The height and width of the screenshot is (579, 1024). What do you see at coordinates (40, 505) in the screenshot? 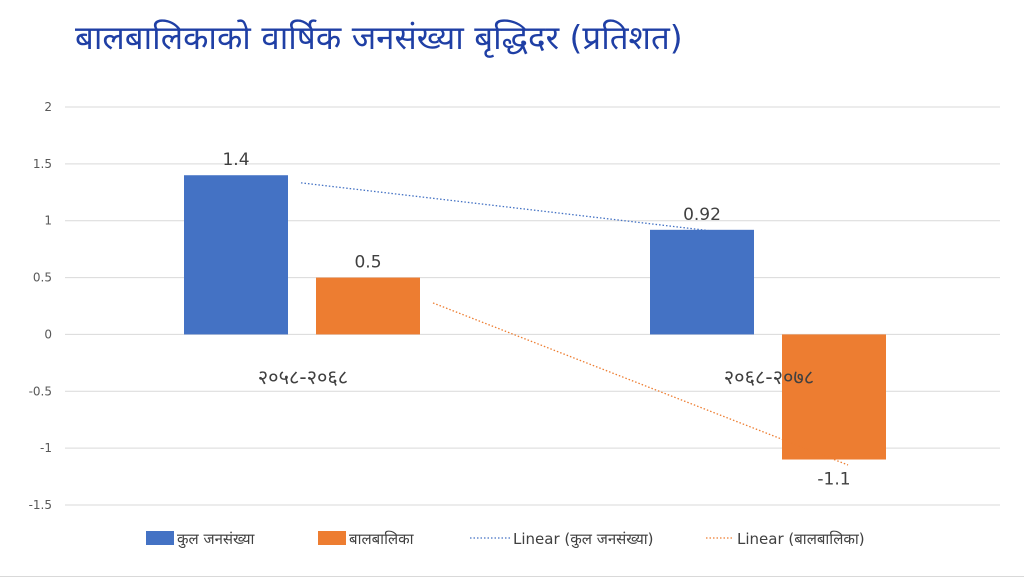
I see `y-tick-label: -1.5` at bounding box center [40, 505].